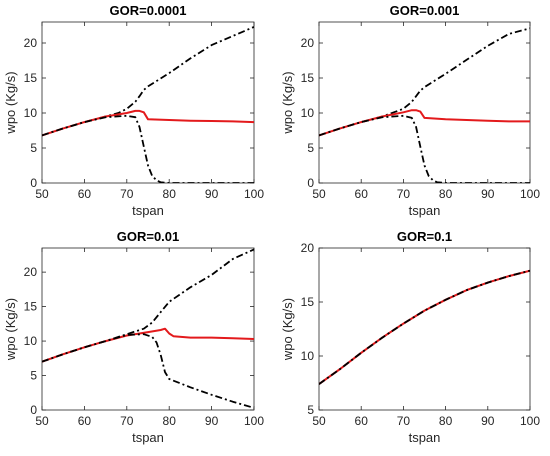 The image size is (550, 456). Describe the element at coordinates (425, 10) in the screenshot. I see `chart-title: GOR=0.001` at that location.